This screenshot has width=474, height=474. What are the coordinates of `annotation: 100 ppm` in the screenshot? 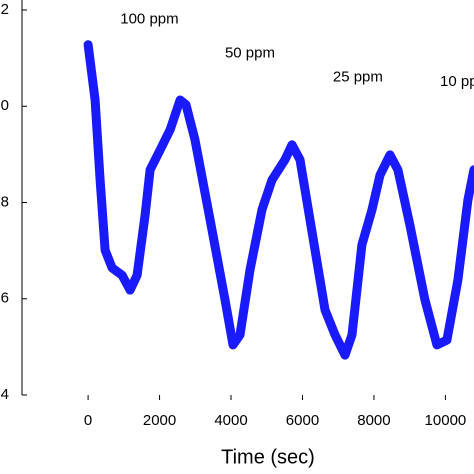 It's located at (149, 19).